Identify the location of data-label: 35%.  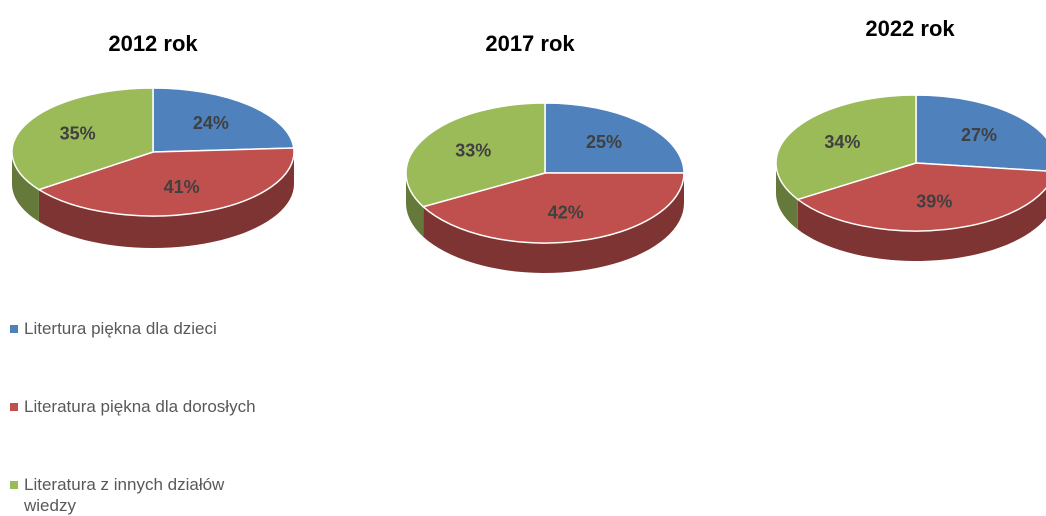
(78, 133).